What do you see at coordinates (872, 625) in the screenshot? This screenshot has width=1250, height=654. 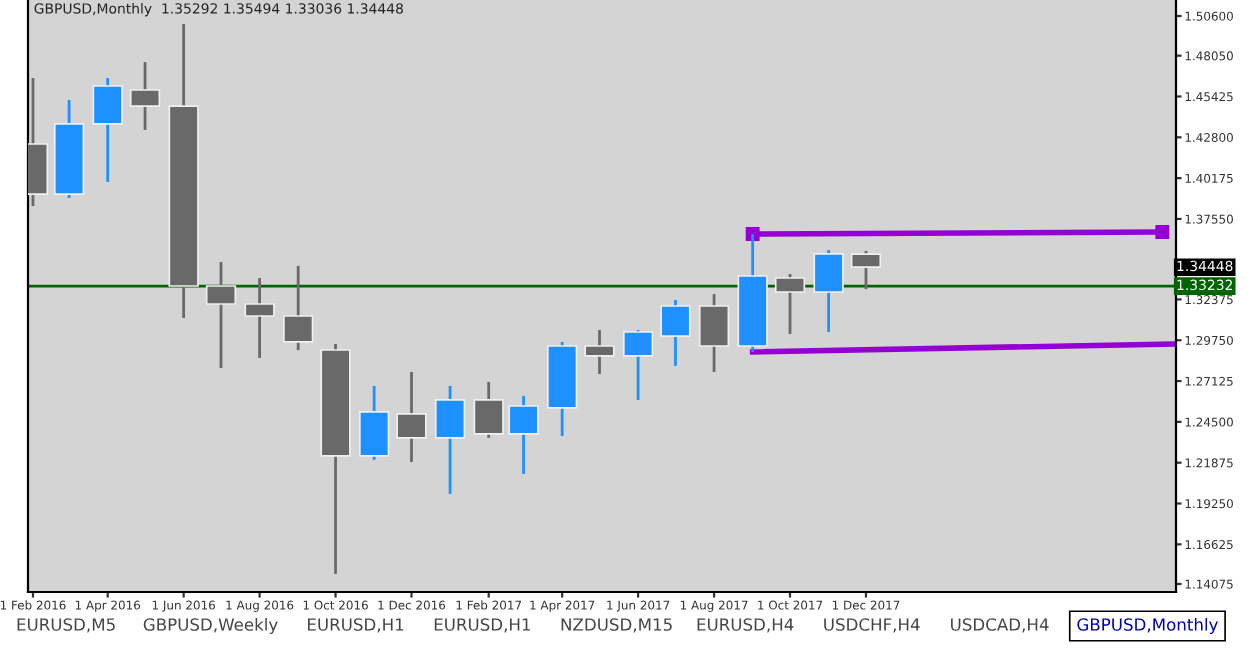 I see `text: USDCHF,H4` at bounding box center [872, 625].